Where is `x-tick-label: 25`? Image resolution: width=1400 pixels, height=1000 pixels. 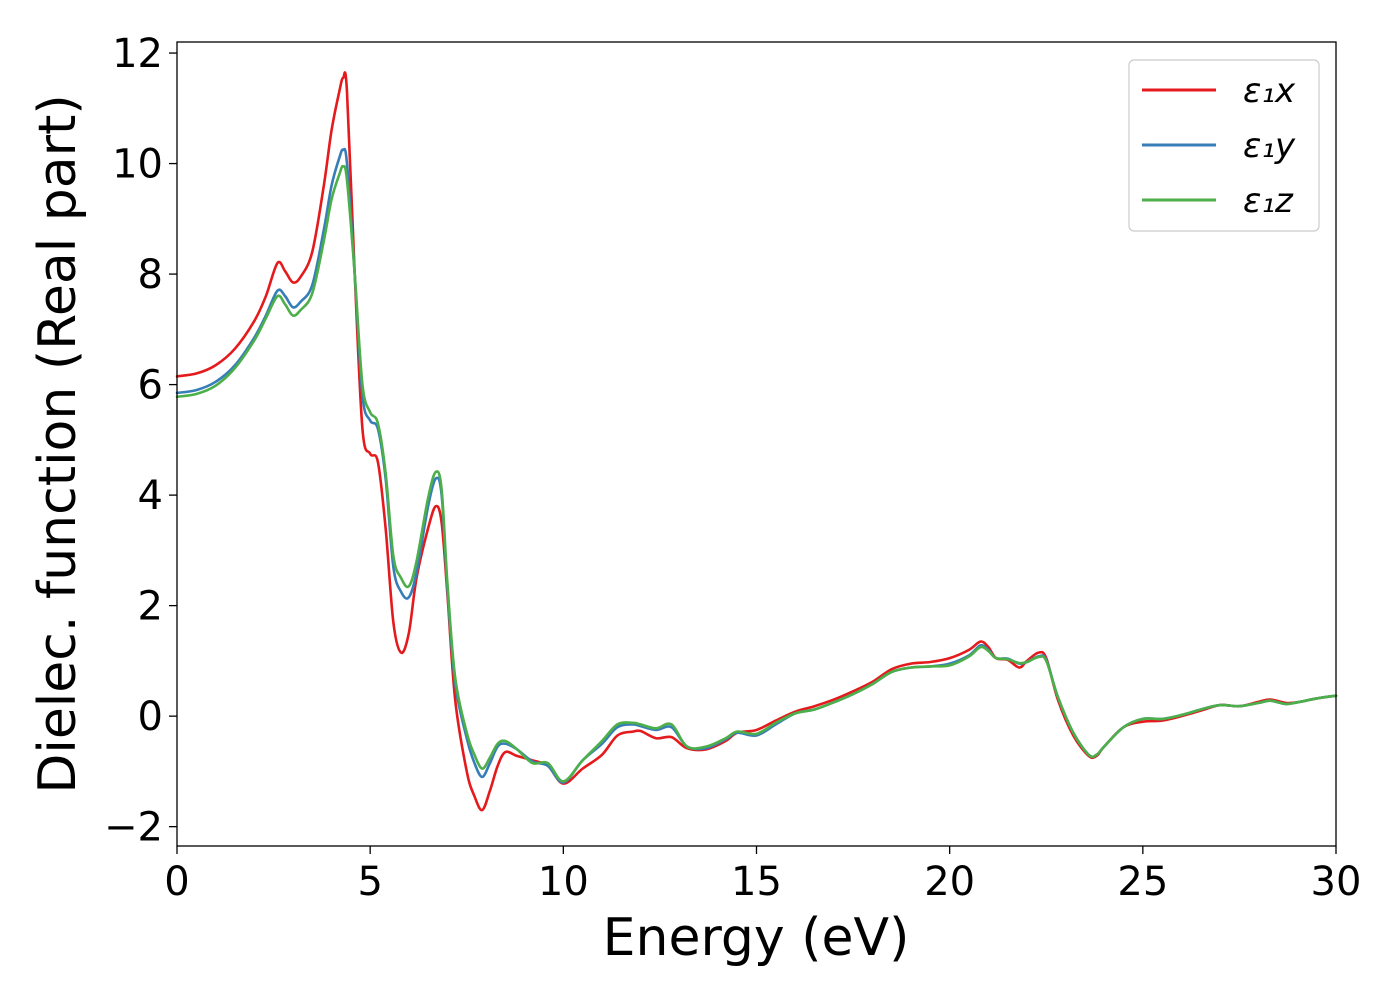
x-tick-label: 25 is located at coordinates (1142, 882).